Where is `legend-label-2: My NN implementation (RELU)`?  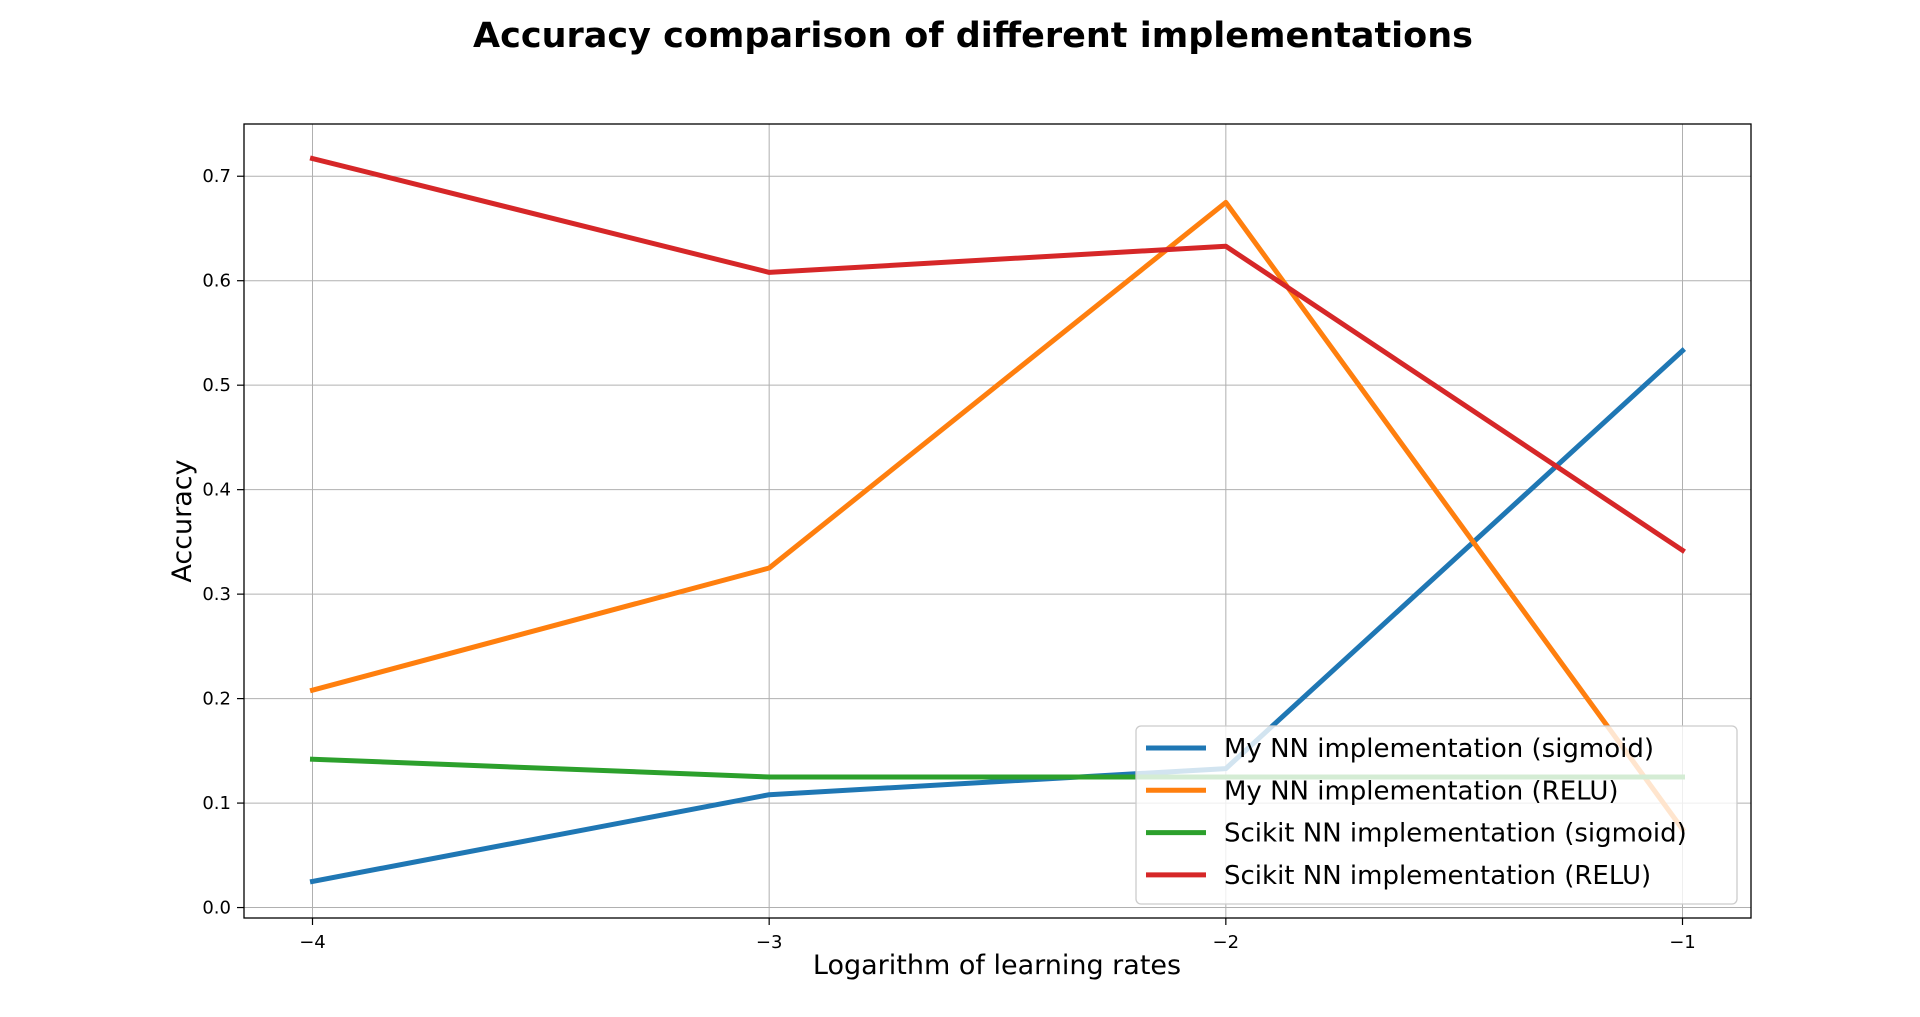
legend-label-2: My NN implementation (RELU) is located at coordinates (1421, 791).